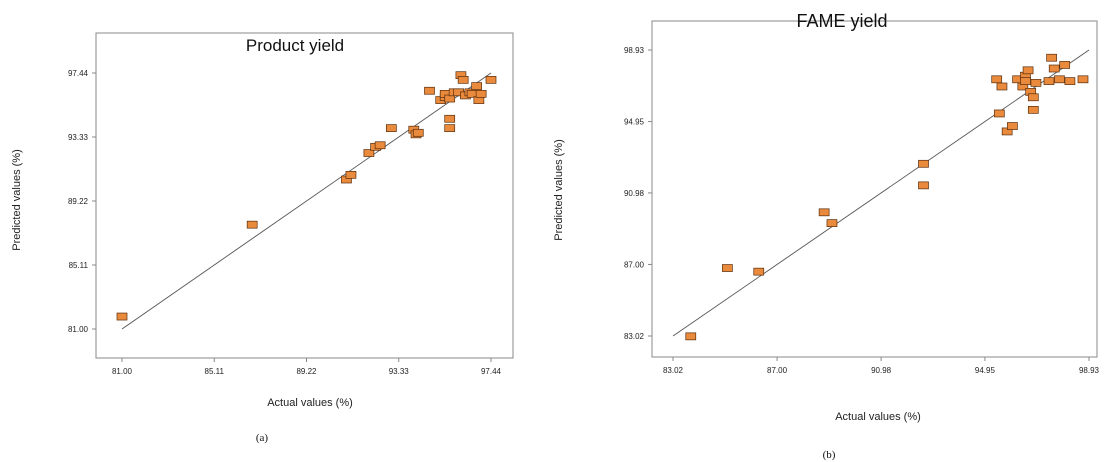 This screenshot has width=1104, height=462. What do you see at coordinates (985, 370) in the screenshot?
I see `x-tick-label-b: 94.95` at bounding box center [985, 370].